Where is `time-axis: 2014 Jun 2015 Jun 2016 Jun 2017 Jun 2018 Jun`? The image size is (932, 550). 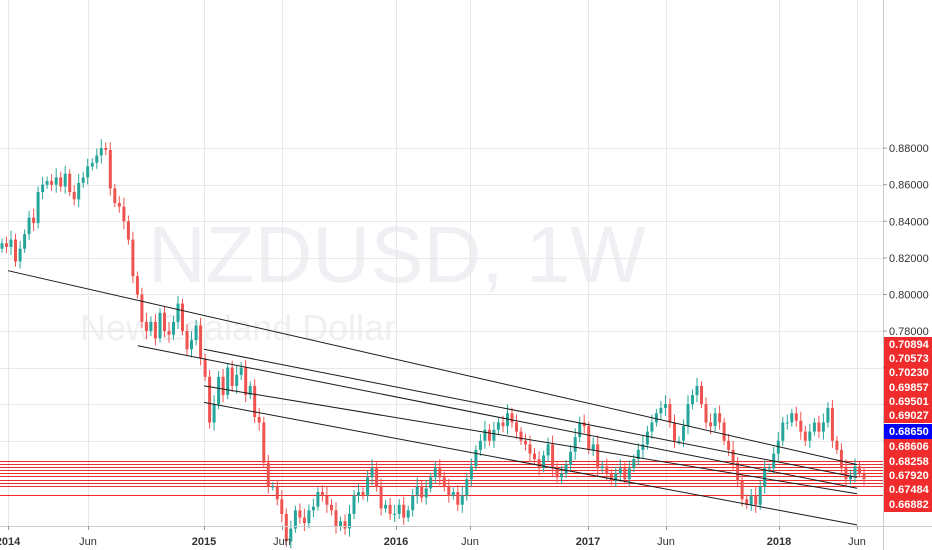
time-axis: 2014 Jun 2015 Jun 2016 Jun 2017 Jun 2018 Jun is located at coordinates (433, 537).